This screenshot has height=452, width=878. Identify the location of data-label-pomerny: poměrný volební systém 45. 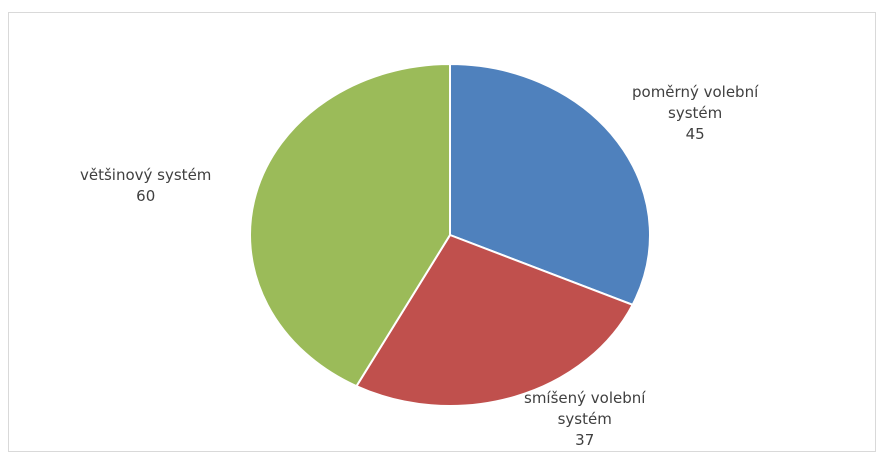
(695, 113).